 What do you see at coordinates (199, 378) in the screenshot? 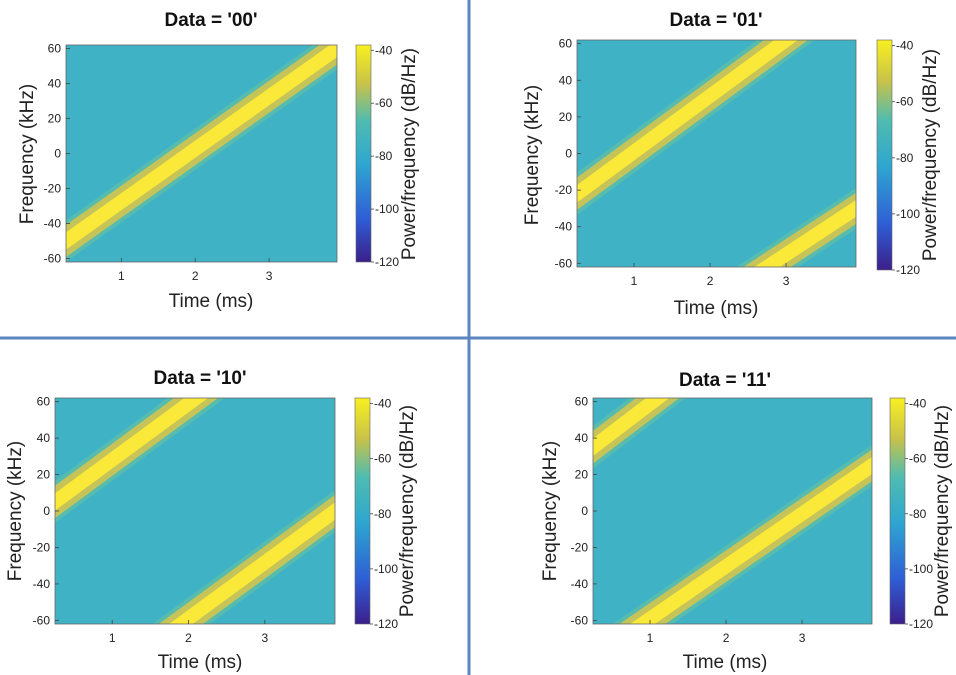
I see `panel-title: Data = '10'` at bounding box center [199, 378].